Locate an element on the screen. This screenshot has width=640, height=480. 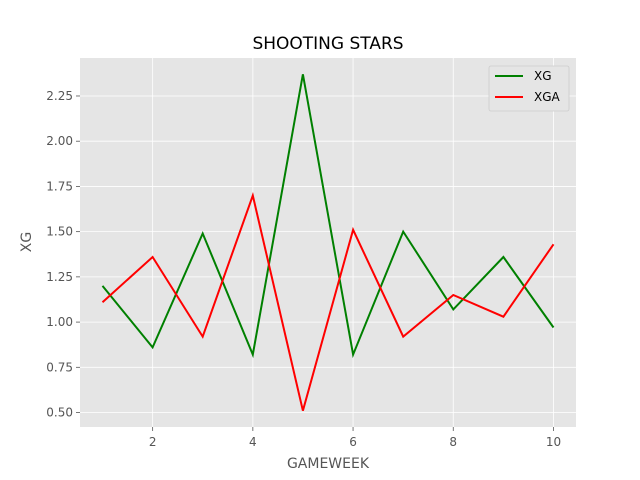
legend-box is located at coordinates (529, 88).